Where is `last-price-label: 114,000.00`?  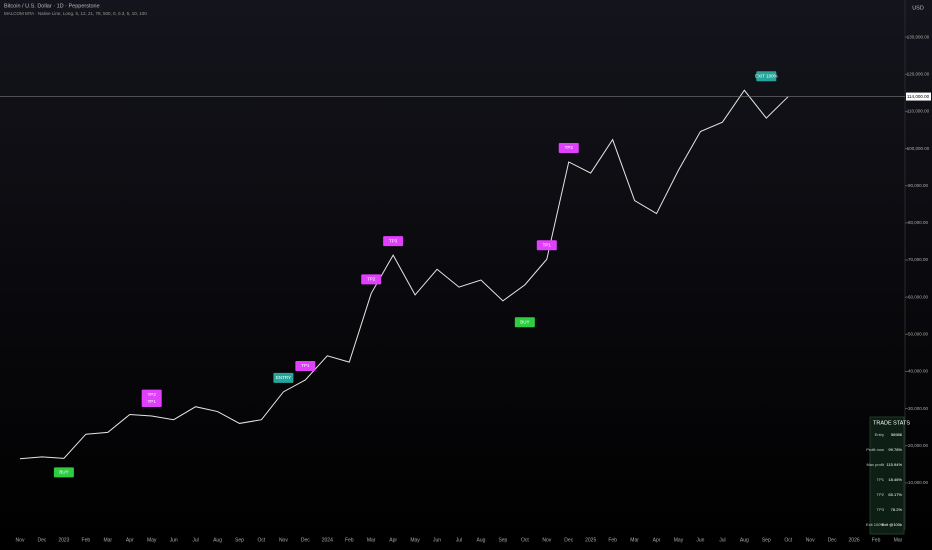
last-price-label: 114,000.00 is located at coordinates (918, 96).